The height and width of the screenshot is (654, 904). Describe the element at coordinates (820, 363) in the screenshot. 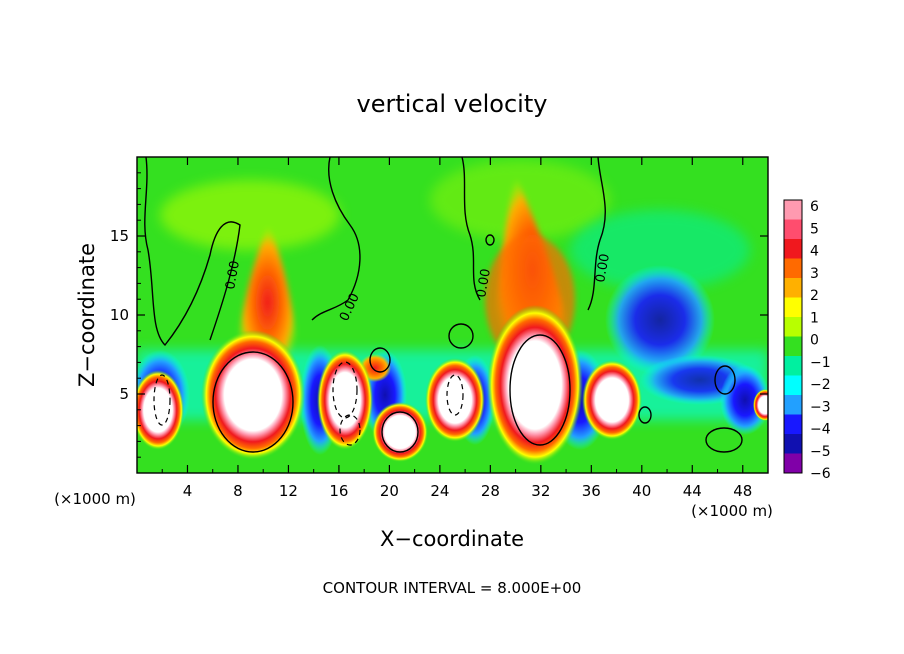

I see `colorbar-tick-label: −1` at that location.